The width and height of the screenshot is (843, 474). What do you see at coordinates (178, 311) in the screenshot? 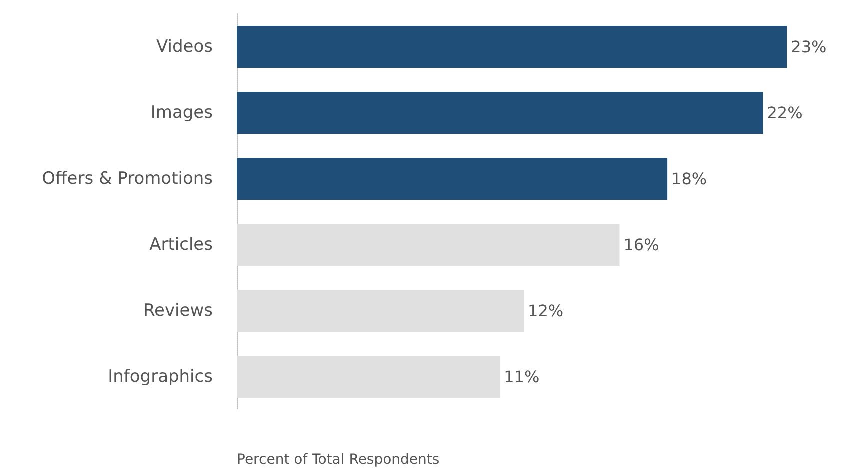
I see `y-tick-label: Reviews` at bounding box center [178, 311].